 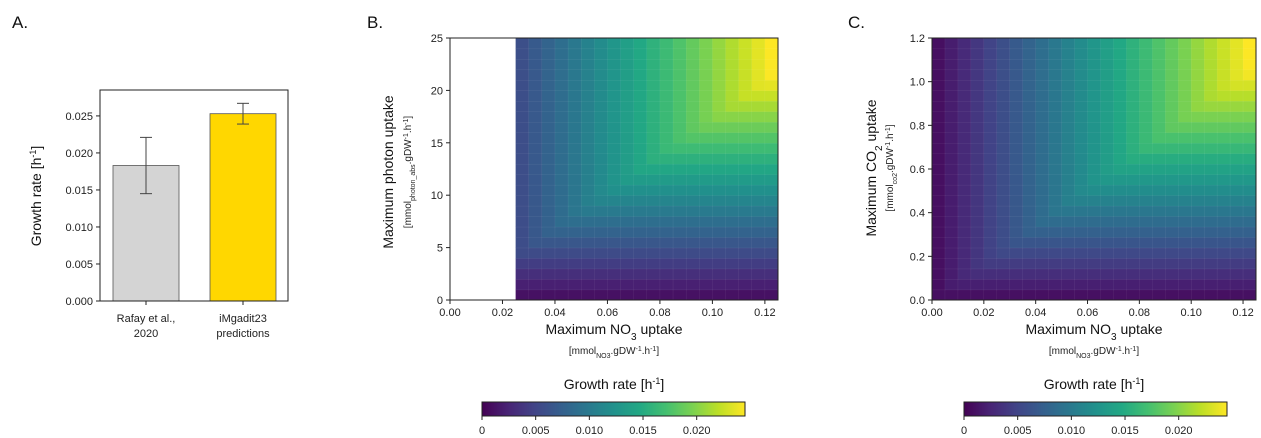 I want to click on heatmap-c-x-tick-label: 0.02, so click(x=983, y=313).